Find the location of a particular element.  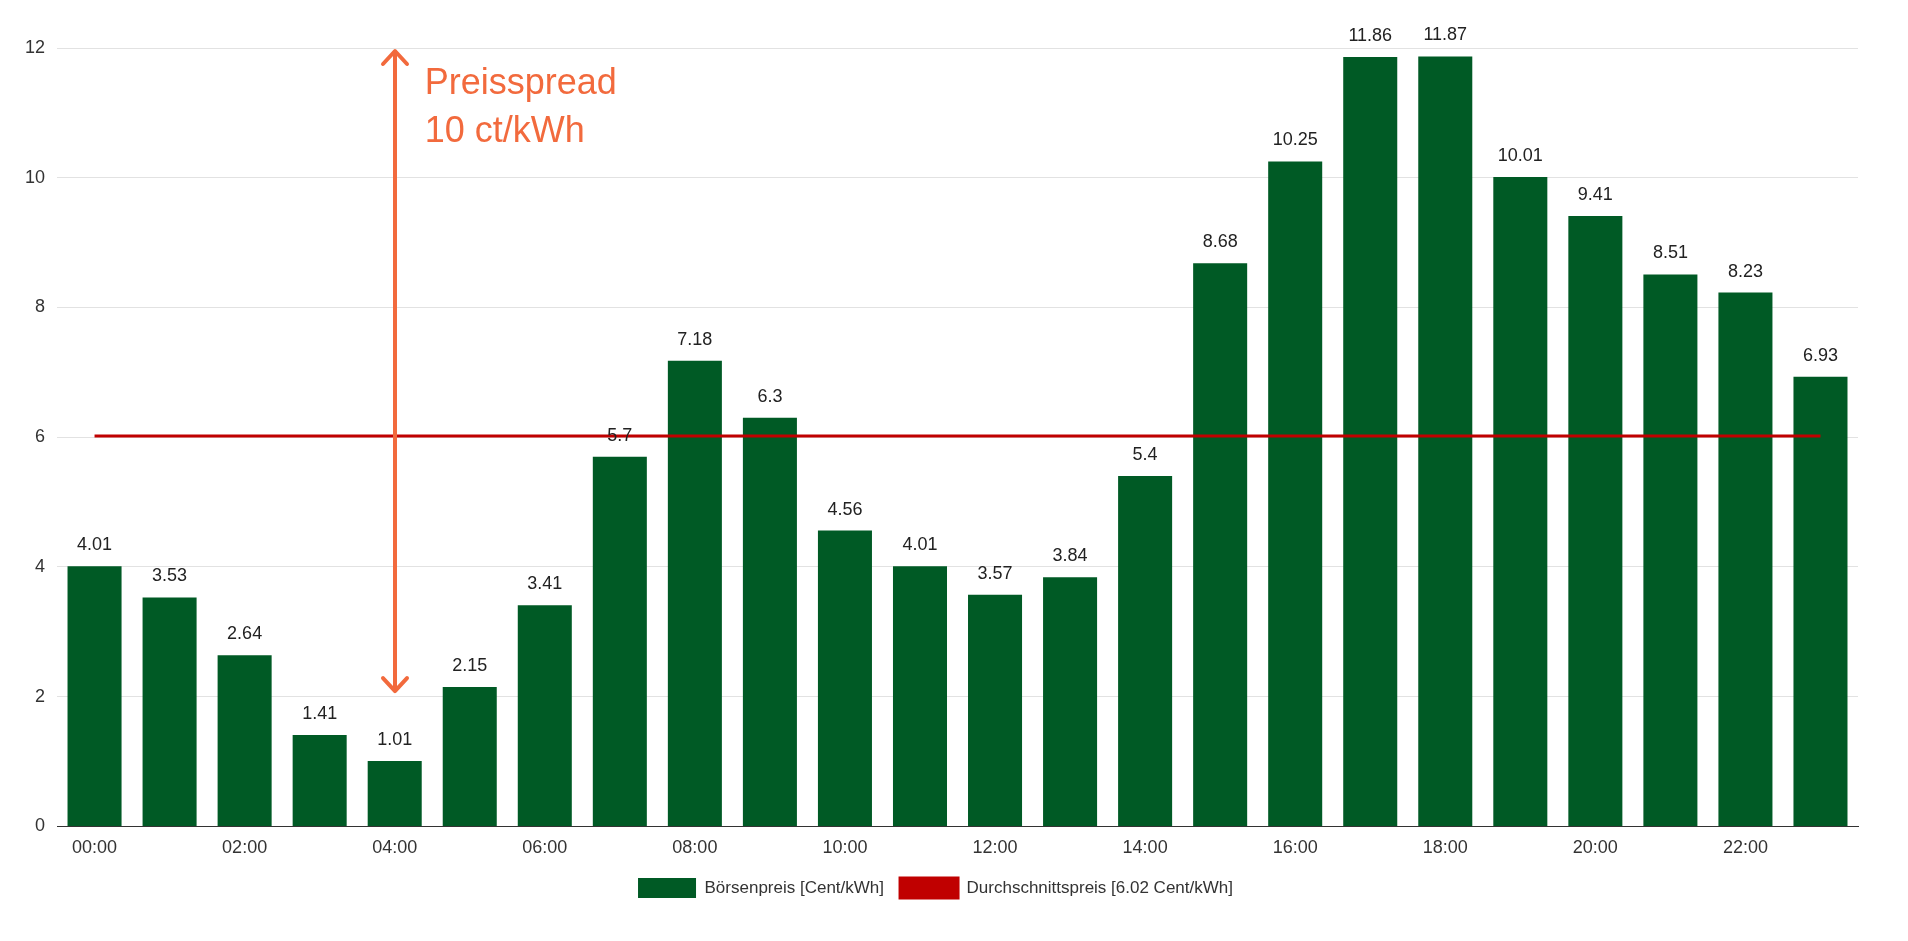

data-label: 6.3 is located at coordinates (770, 395).